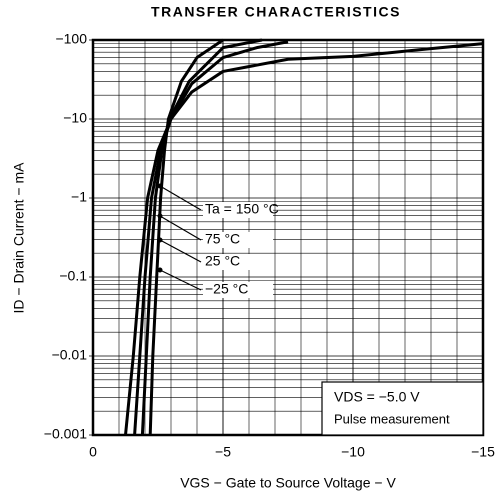 The width and height of the screenshot is (496, 499). I want to click on condition-text: VDS = −5.0 V, so click(377, 397).